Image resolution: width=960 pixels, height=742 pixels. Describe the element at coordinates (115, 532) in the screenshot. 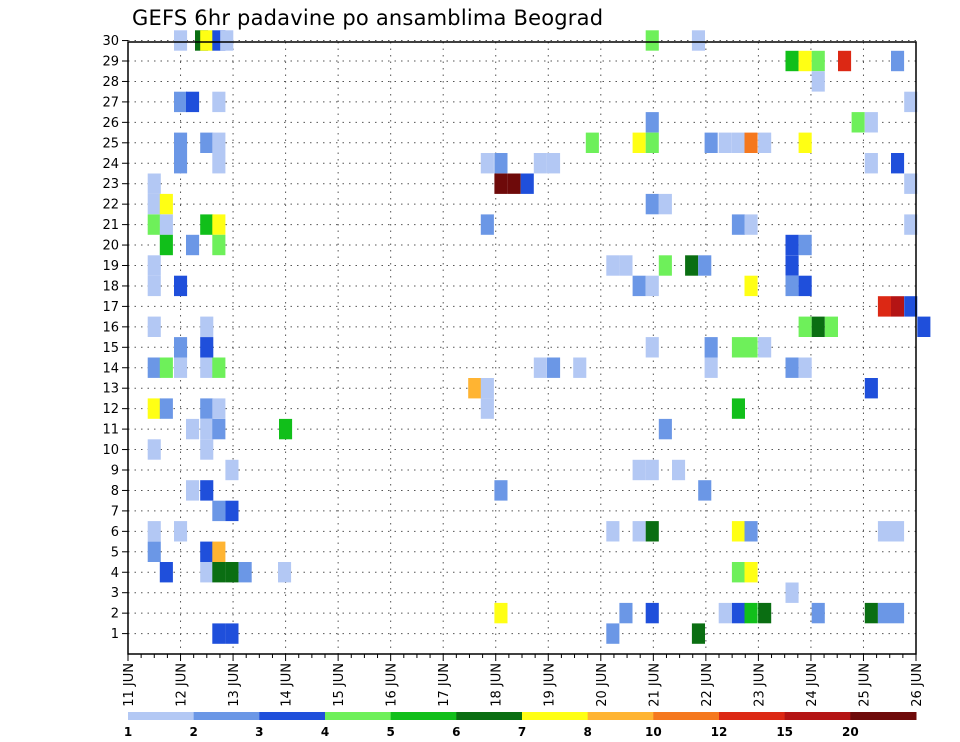

I see `y-tick-label: 6` at that location.